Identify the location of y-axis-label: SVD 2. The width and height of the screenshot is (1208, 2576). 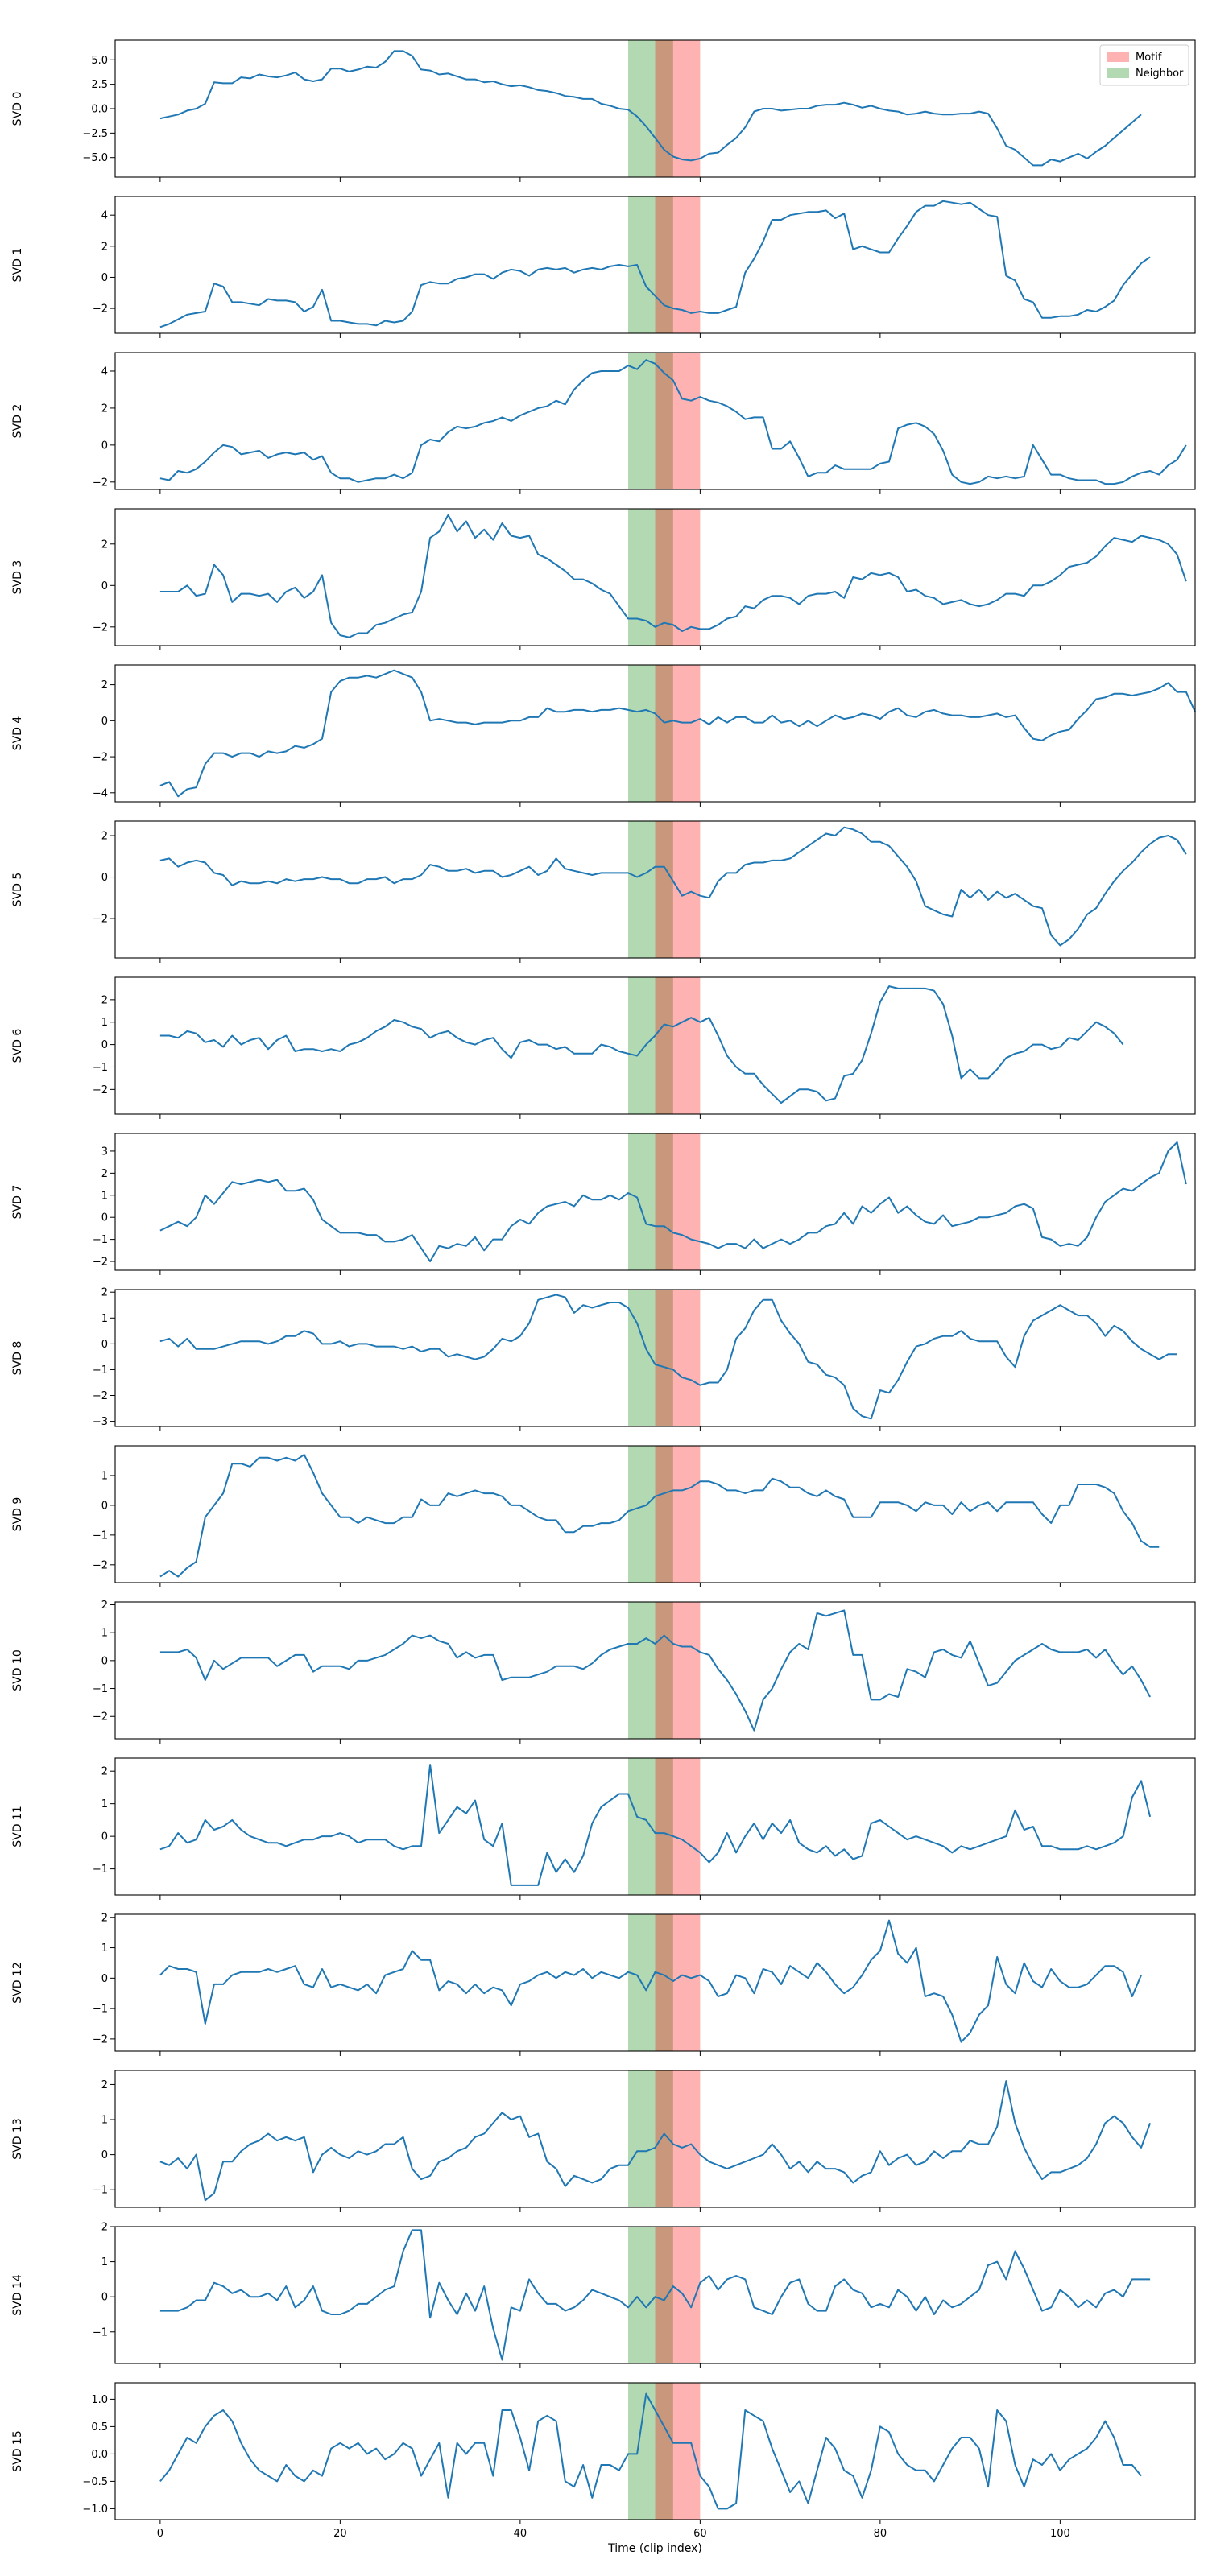
(17, 422).